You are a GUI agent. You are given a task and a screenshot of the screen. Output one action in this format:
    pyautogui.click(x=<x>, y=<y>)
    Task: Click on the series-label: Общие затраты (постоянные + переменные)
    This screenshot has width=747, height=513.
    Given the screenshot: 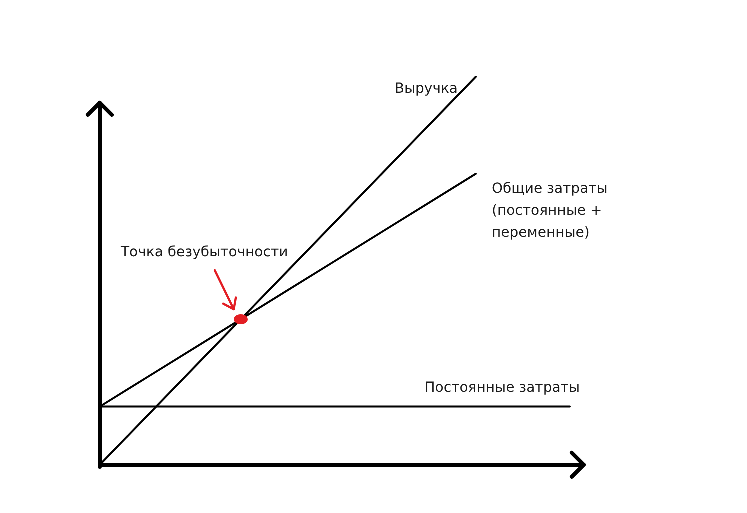 What is the action you would take?
    pyautogui.click(x=550, y=211)
    